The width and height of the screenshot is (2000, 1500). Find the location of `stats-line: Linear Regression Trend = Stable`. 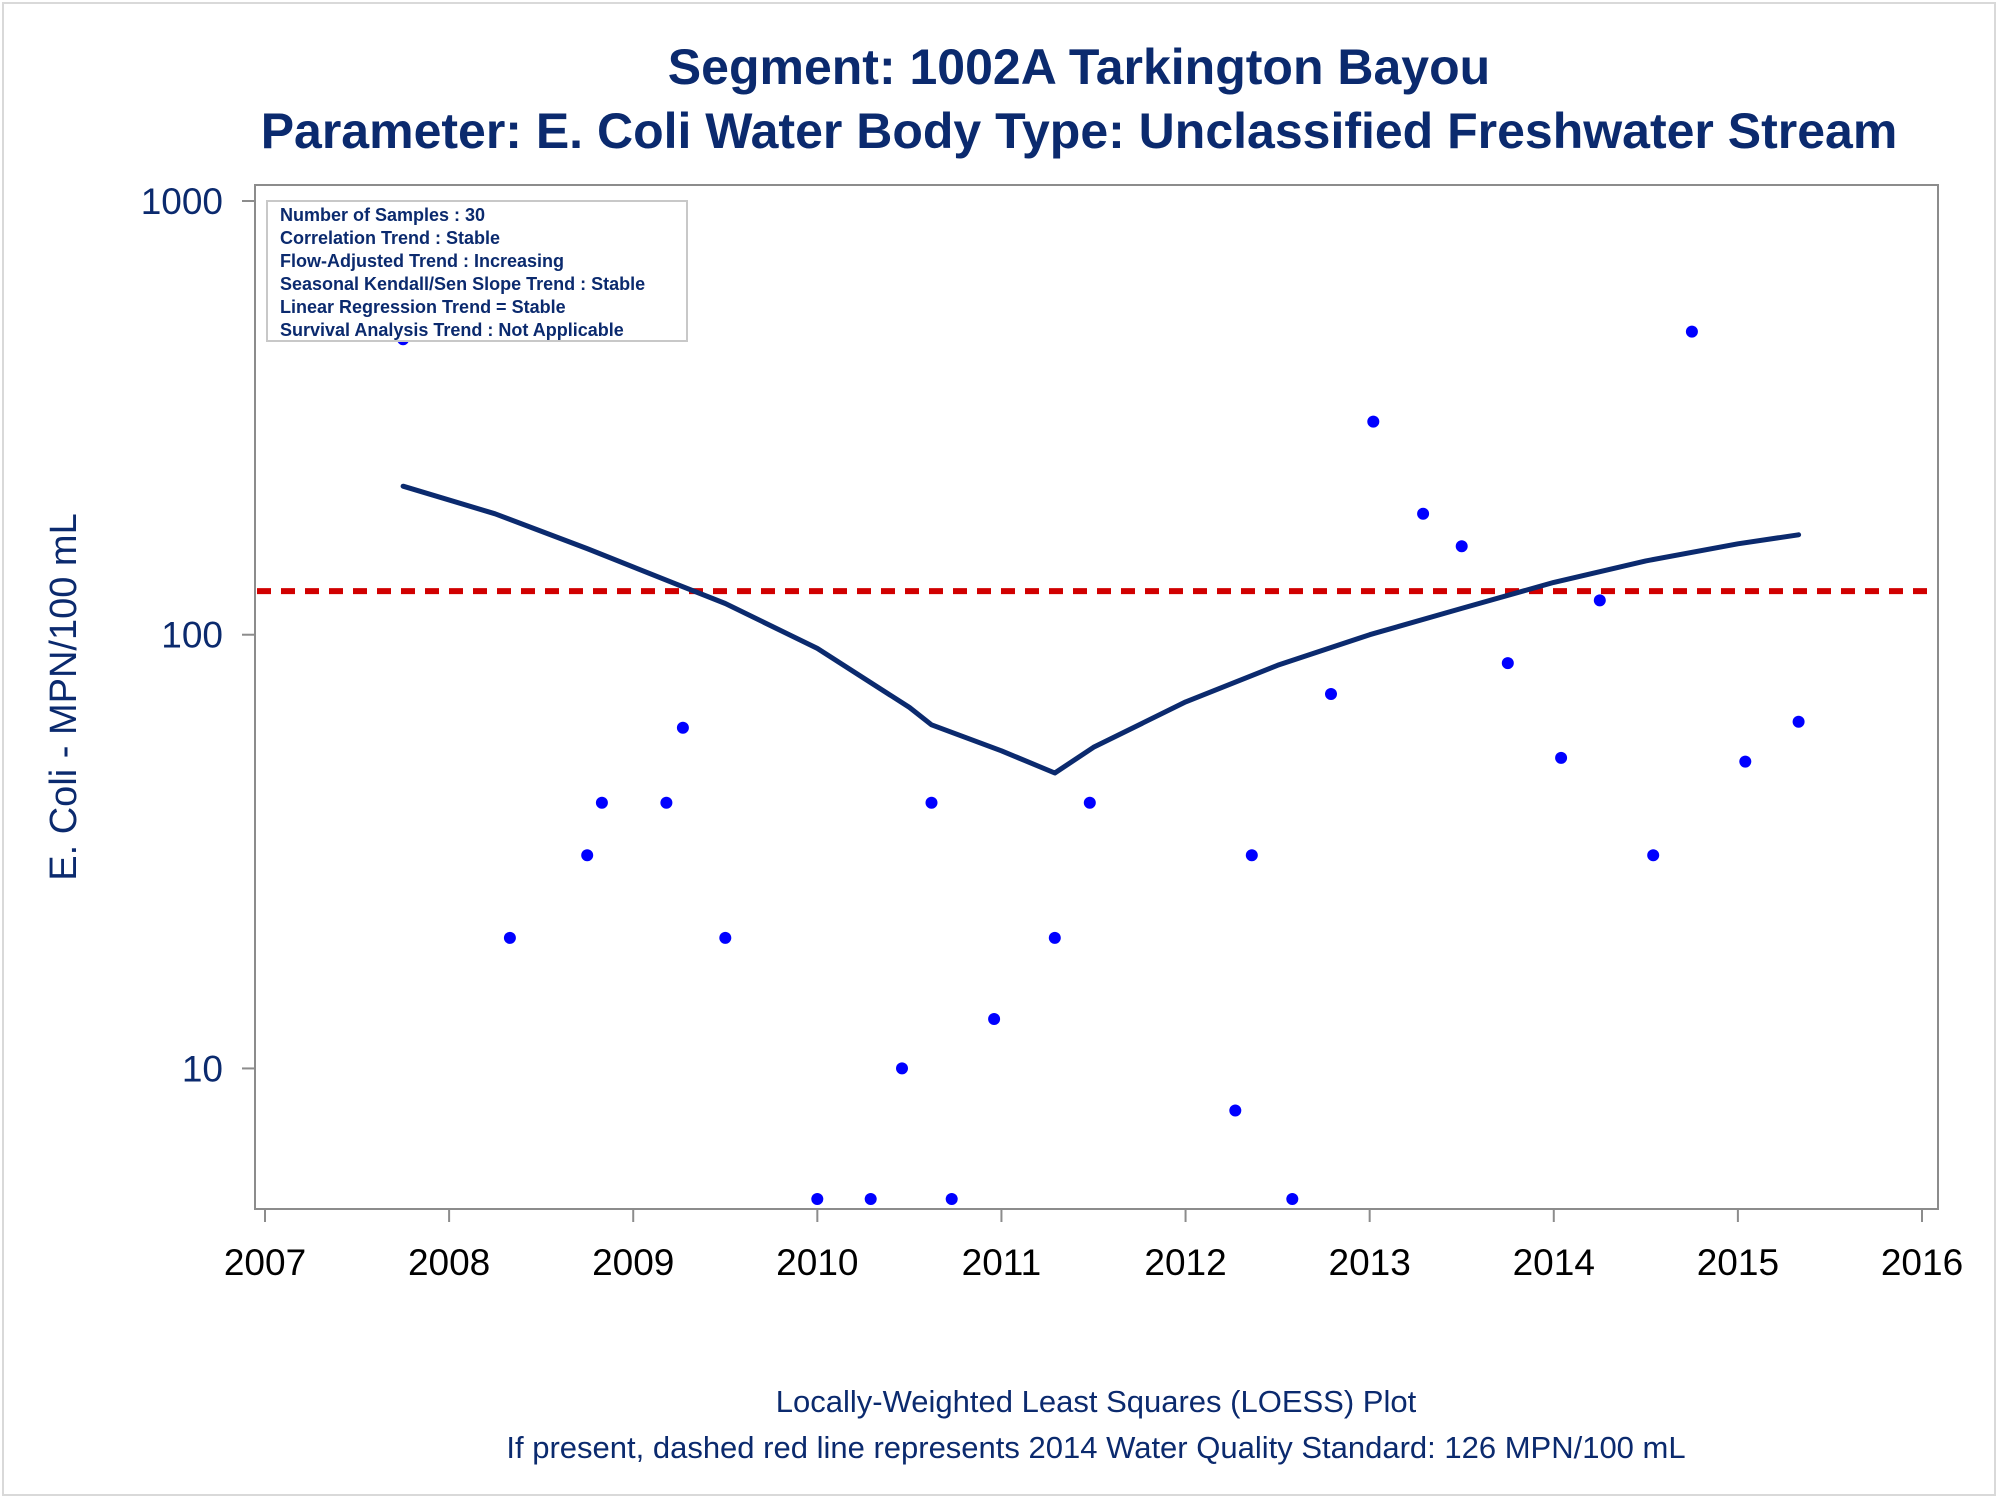

stats-line: Linear Regression Trend = Stable is located at coordinates (423, 307).